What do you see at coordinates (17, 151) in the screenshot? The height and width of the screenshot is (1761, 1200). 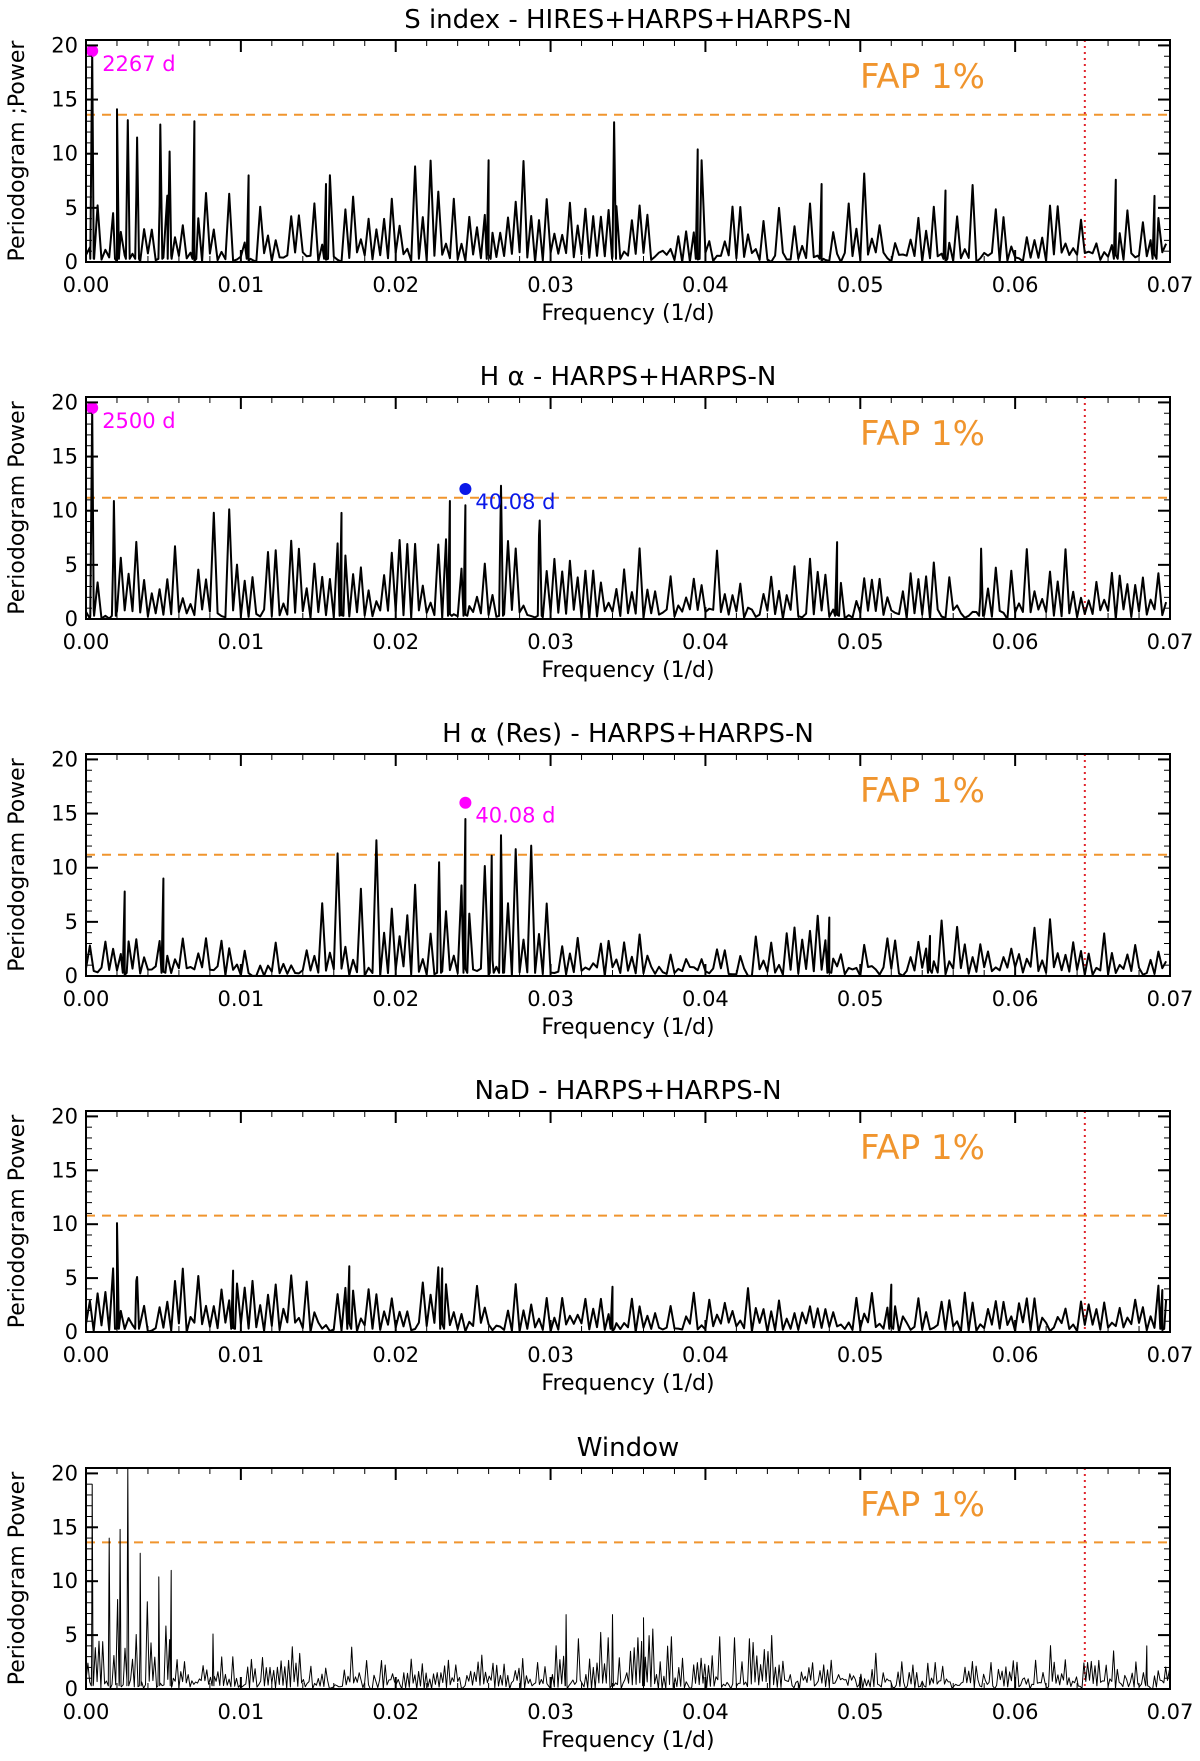 I see `y-axis-label: Periodogram ;Power` at bounding box center [17, 151].